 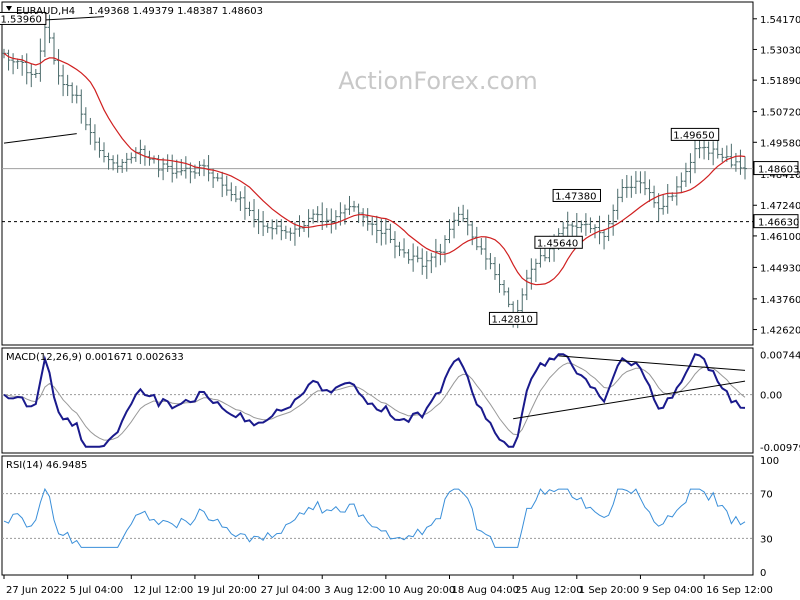 I want to click on price-annotation-label: 1.49650, so click(x=693, y=135).